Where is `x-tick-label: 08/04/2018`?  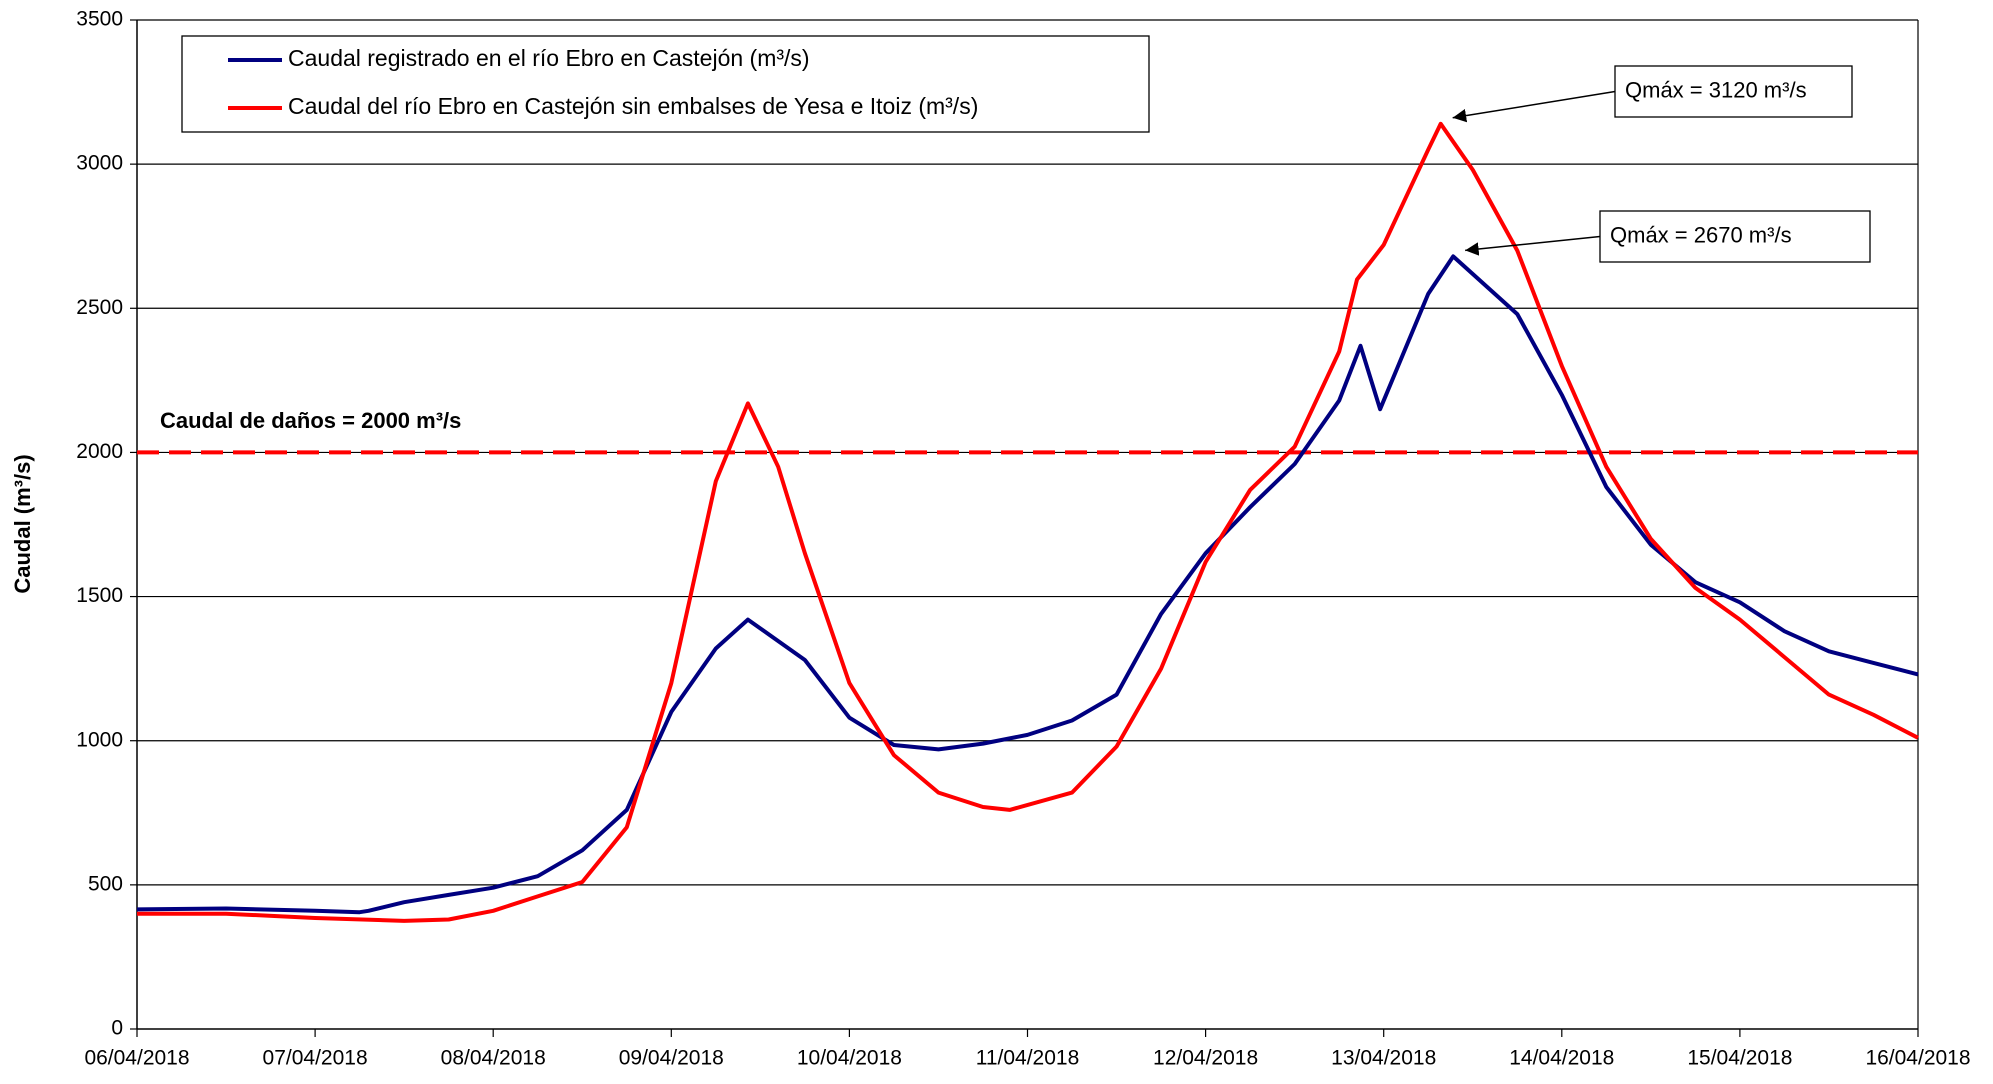 x-tick-label: 08/04/2018 is located at coordinates (493, 1058).